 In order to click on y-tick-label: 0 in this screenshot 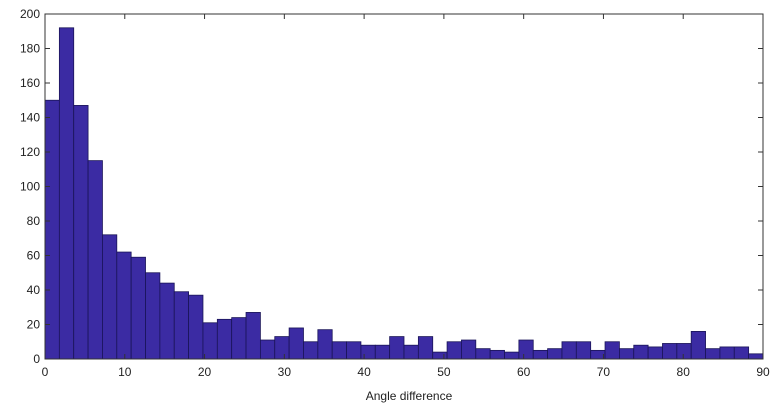, I will do `click(36, 359)`.